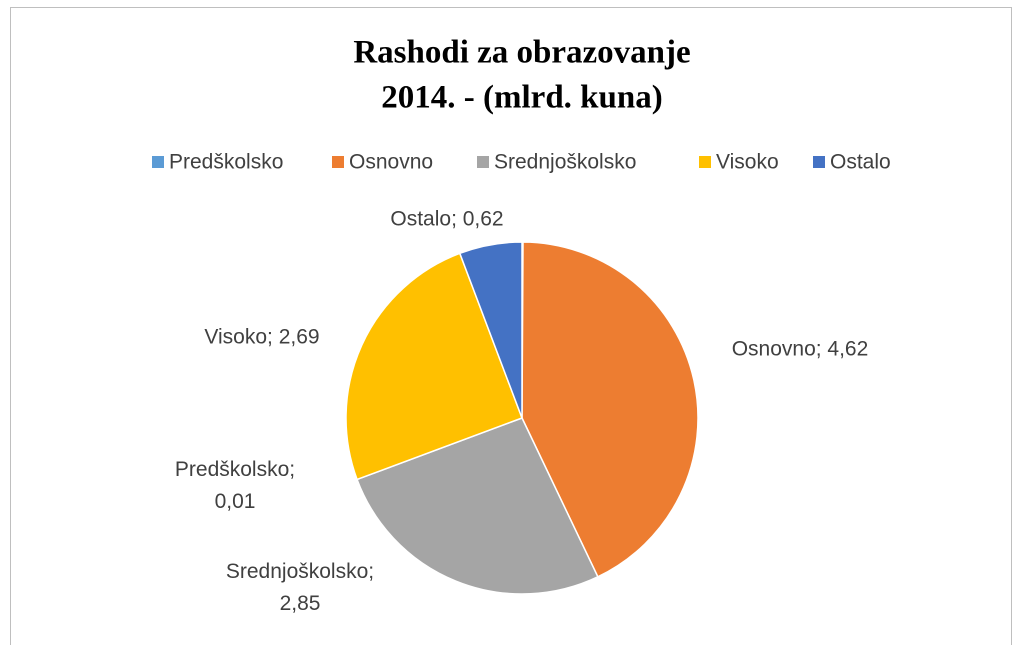  Describe the element at coordinates (860, 162) in the screenshot. I see `legend-label: Ostalo` at that location.